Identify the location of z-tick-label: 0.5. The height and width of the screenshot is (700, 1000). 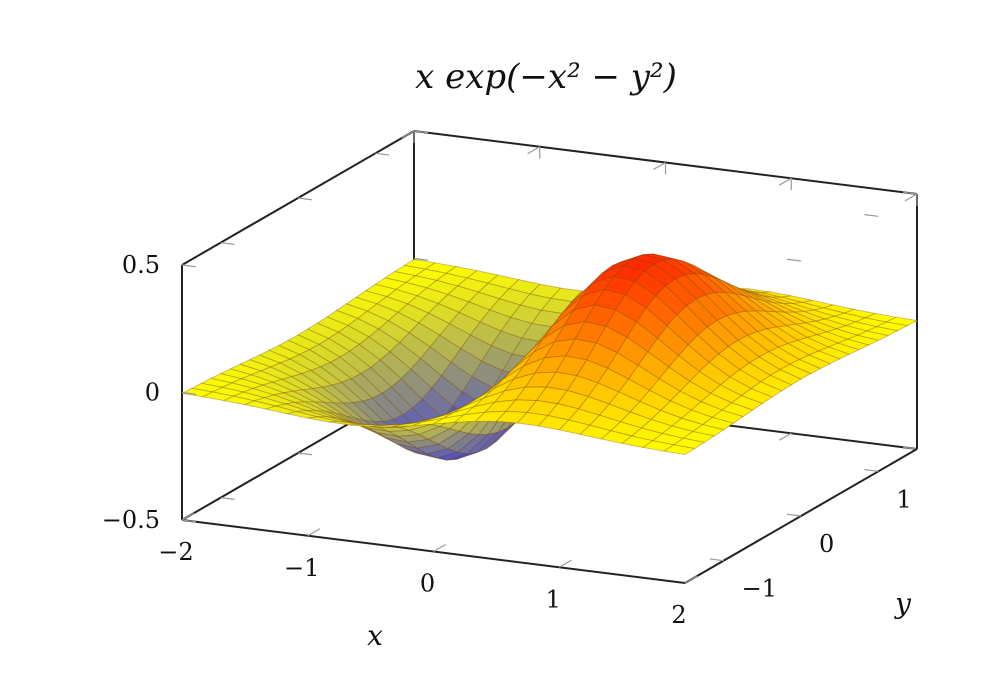
(141, 265).